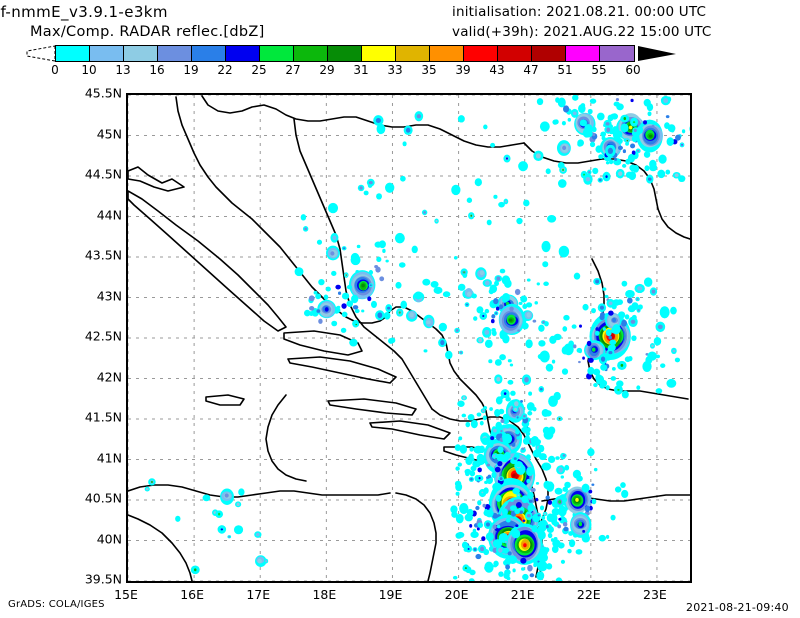 The image size is (800, 618). What do you see at coordinates (582, 32) in the screenshot?
I see `valid-time-label: valid(+39h): 2021.AUG.22 15:00 UTC` at bounding box center [582, 32].